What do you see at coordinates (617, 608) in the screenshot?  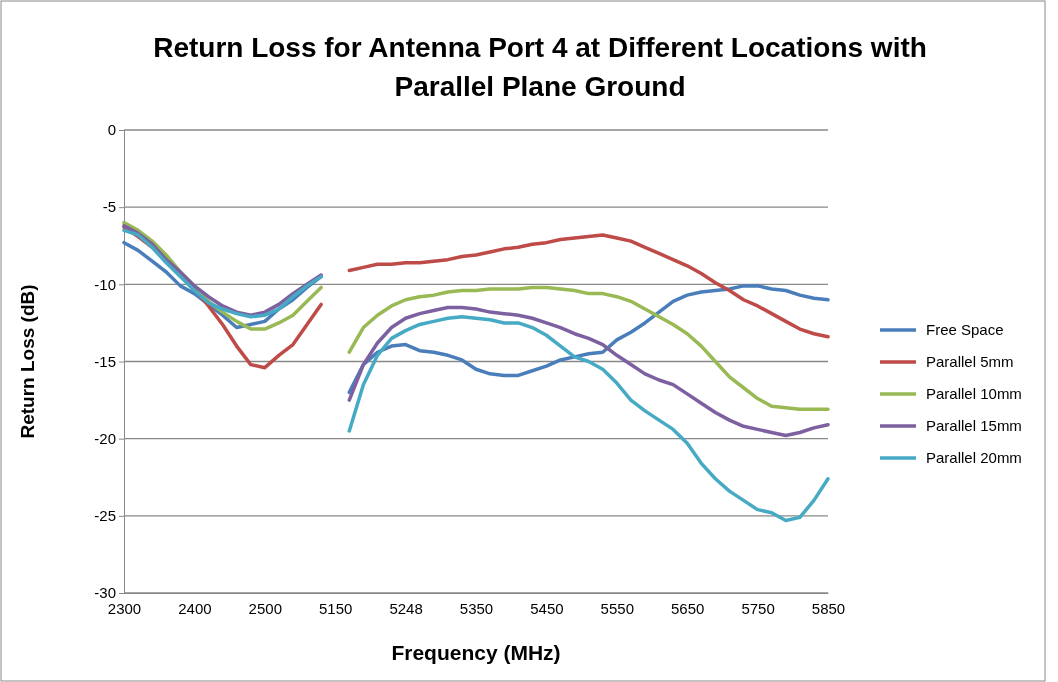 I see `x-tick-label: 5550` at bounding box center [617, 608].